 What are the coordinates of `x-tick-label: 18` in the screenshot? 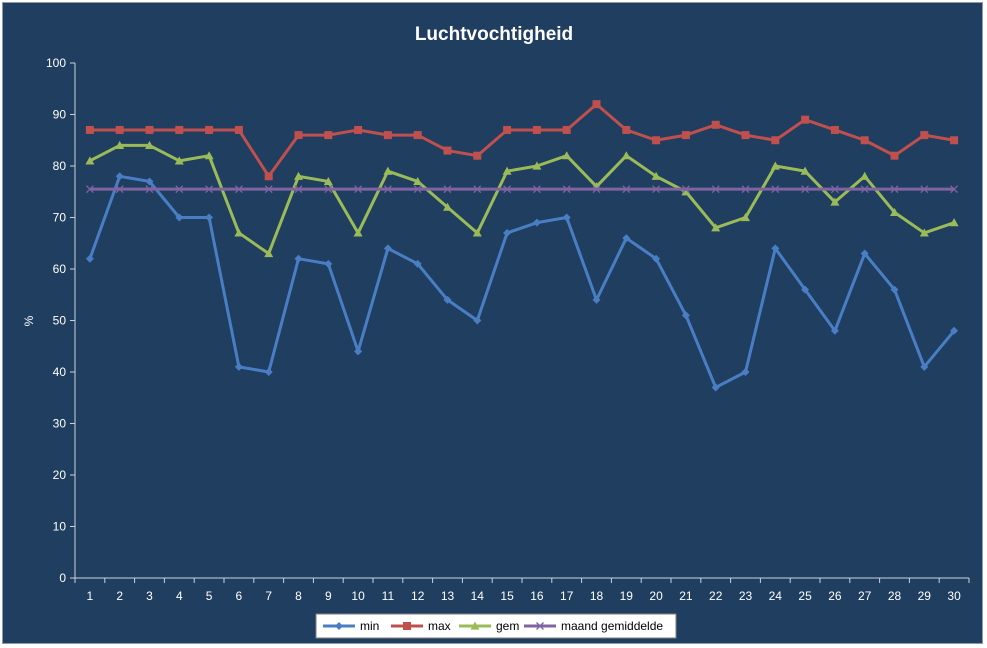 It's located at (597, 596).